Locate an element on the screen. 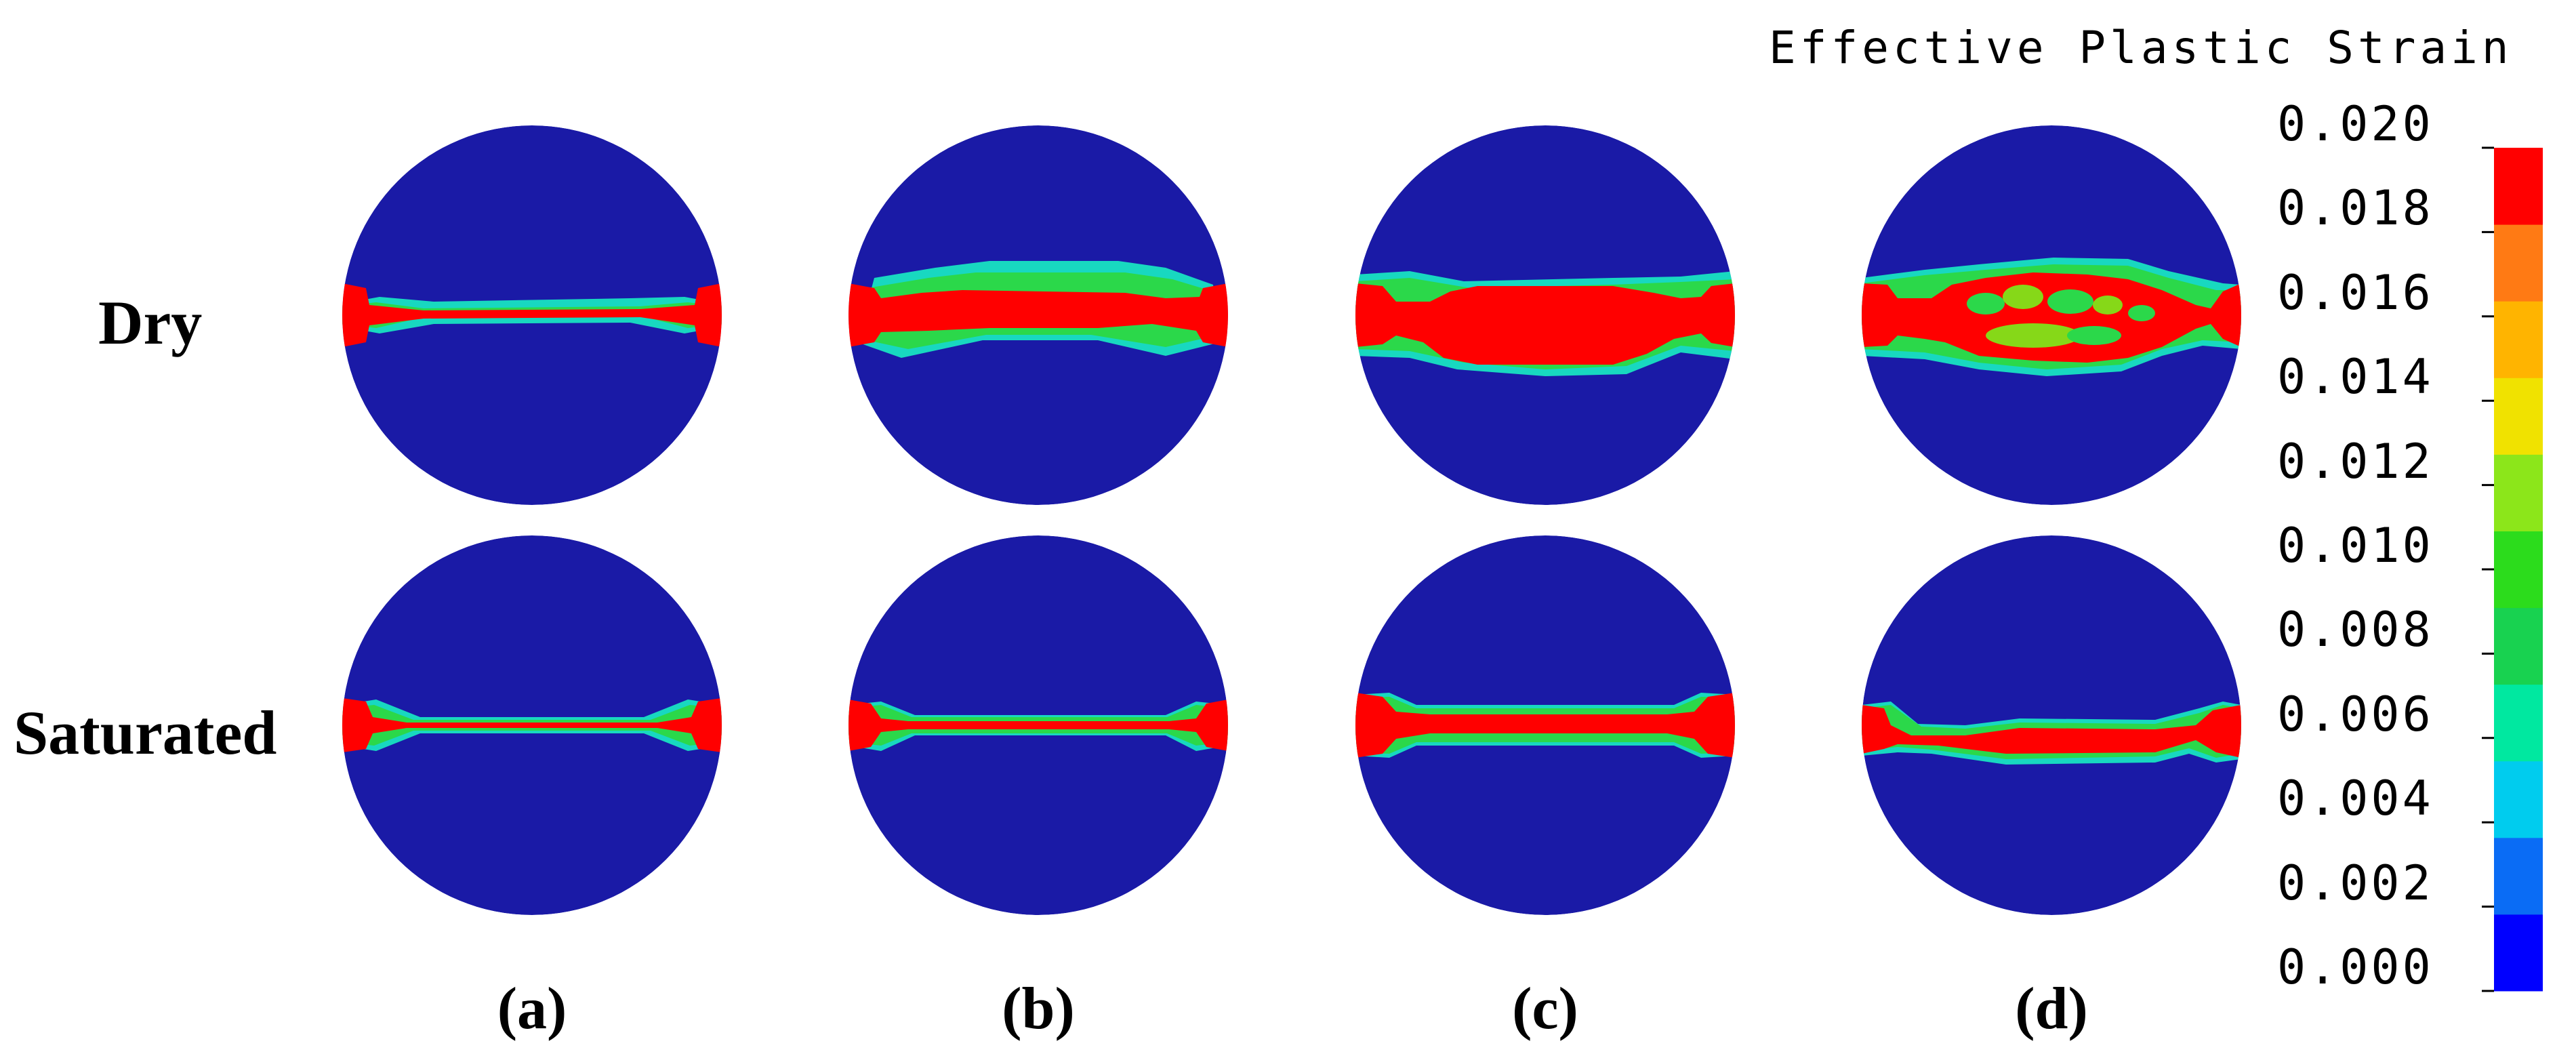  row-label-saturated: Saturated is located at coordinates (146, 732).